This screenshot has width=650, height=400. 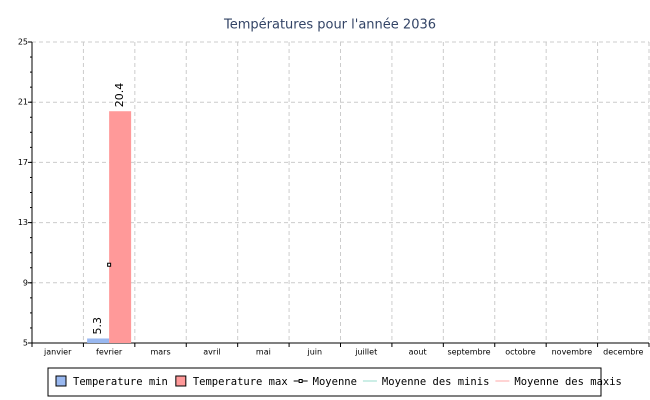 I want to click on x-tick-label: mai, so click(x=263, y=352).